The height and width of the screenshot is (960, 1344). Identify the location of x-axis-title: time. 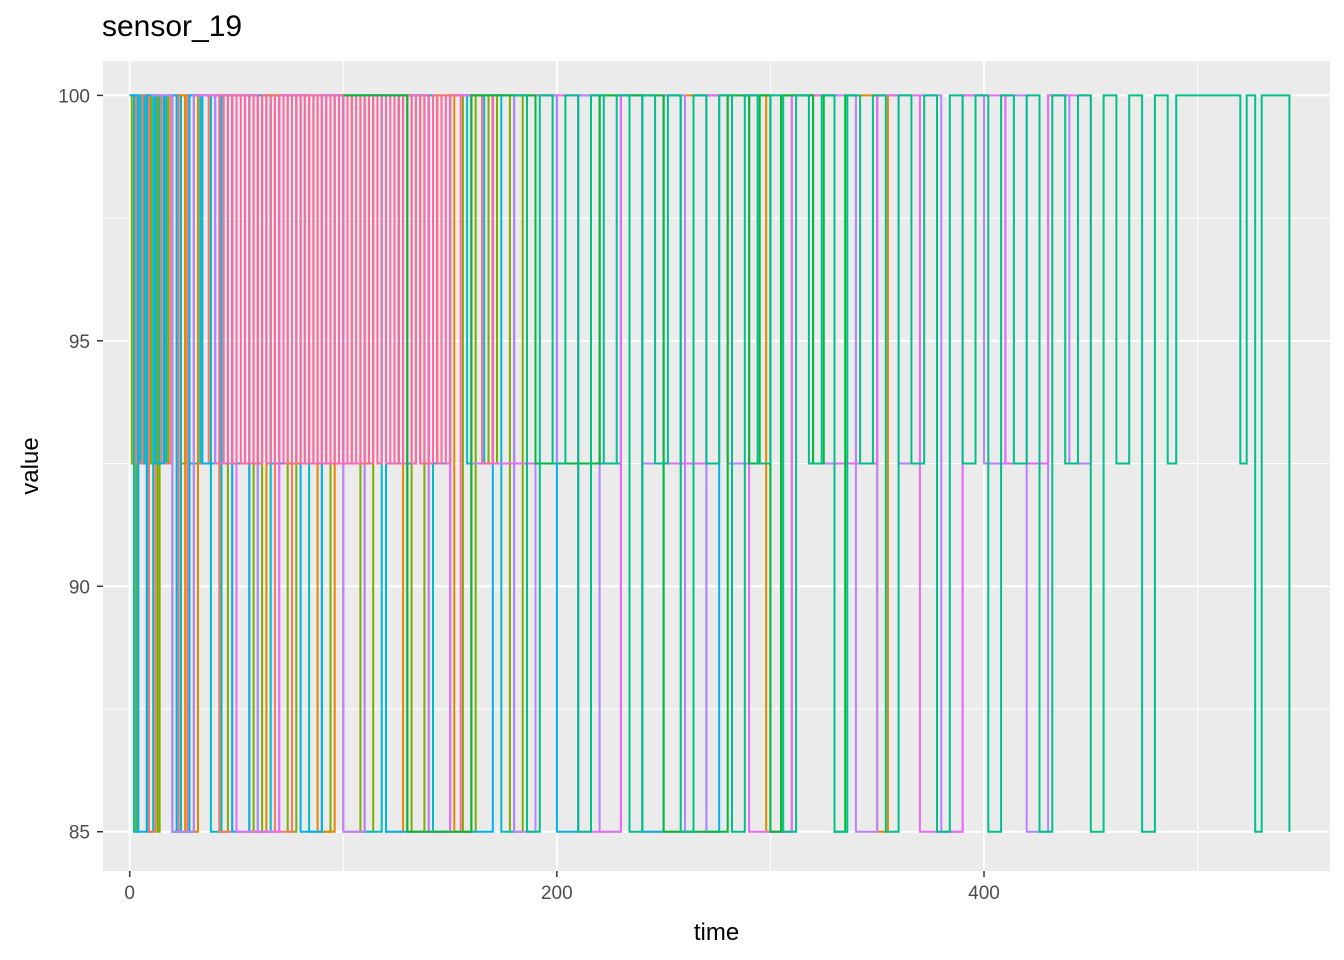
(716, 932).